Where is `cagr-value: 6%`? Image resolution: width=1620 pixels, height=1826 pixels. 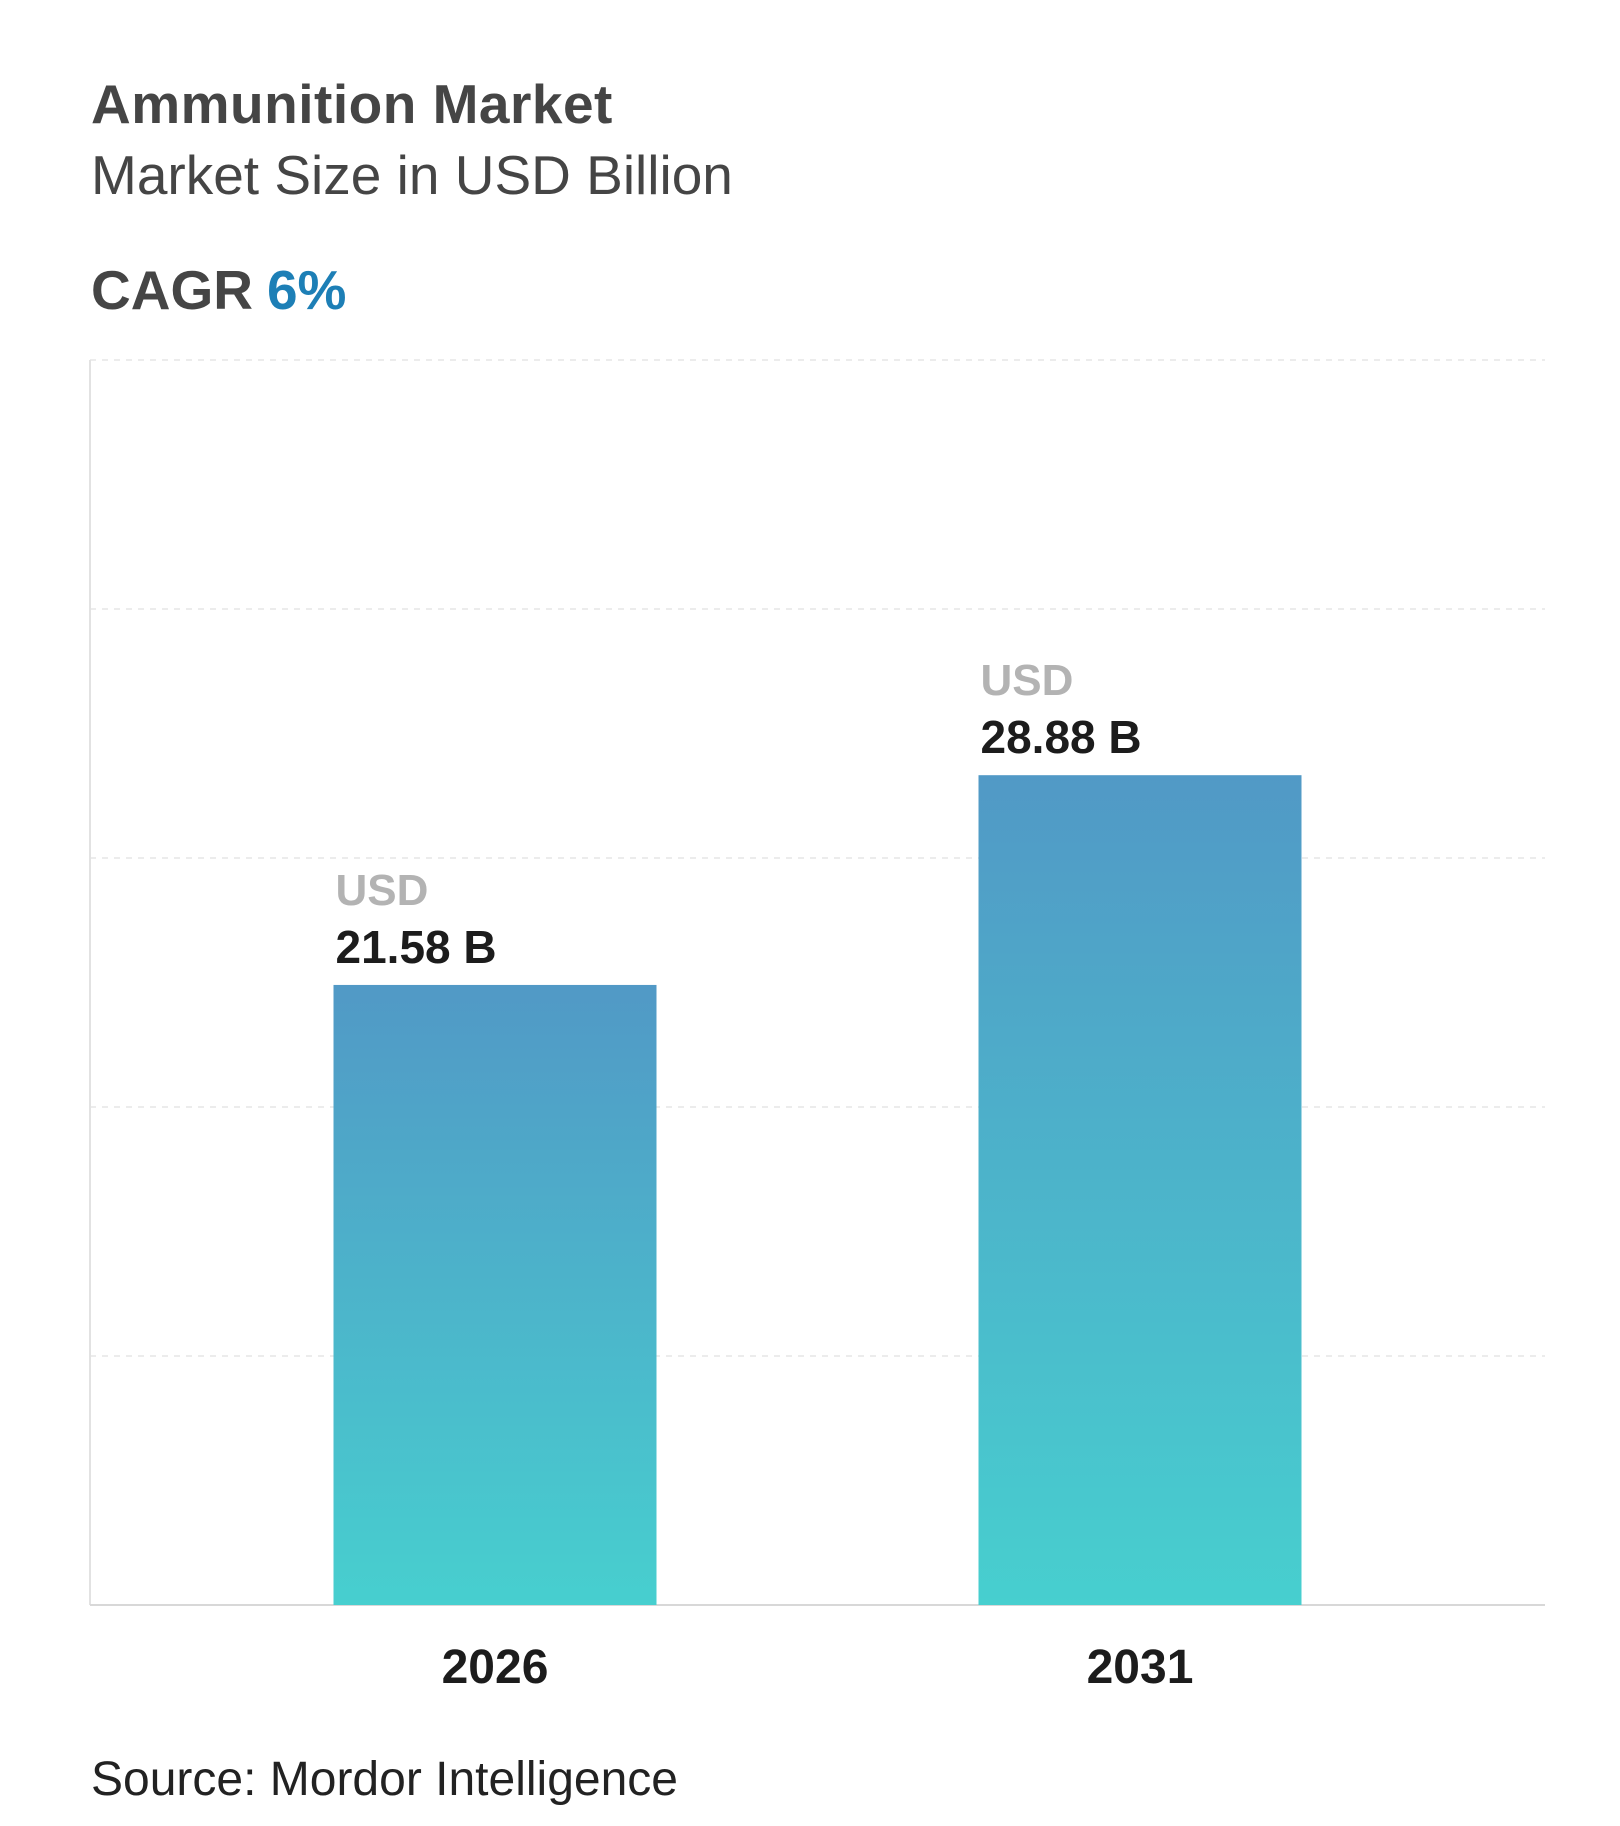 cagr-value: 6% is located at coordinates (306, 290).